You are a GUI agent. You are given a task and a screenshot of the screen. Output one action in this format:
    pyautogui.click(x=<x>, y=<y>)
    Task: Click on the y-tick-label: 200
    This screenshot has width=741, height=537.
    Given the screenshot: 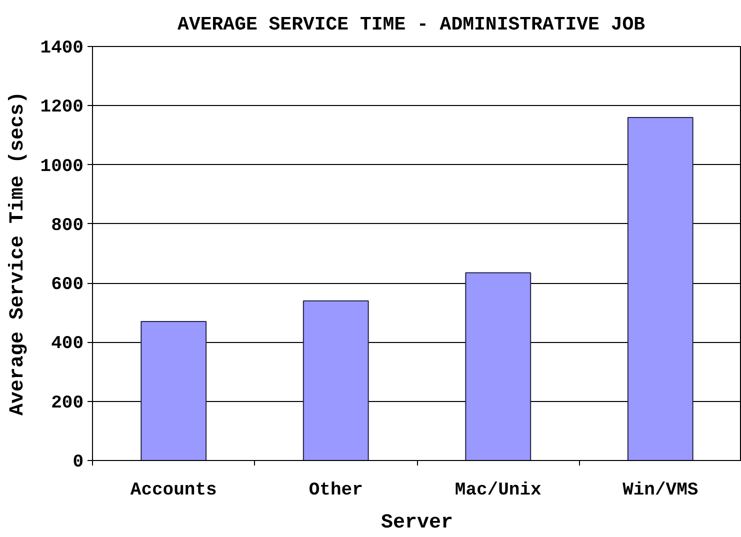 What is the action you would take?
    pyautogui.click(x=67, y=403)
    